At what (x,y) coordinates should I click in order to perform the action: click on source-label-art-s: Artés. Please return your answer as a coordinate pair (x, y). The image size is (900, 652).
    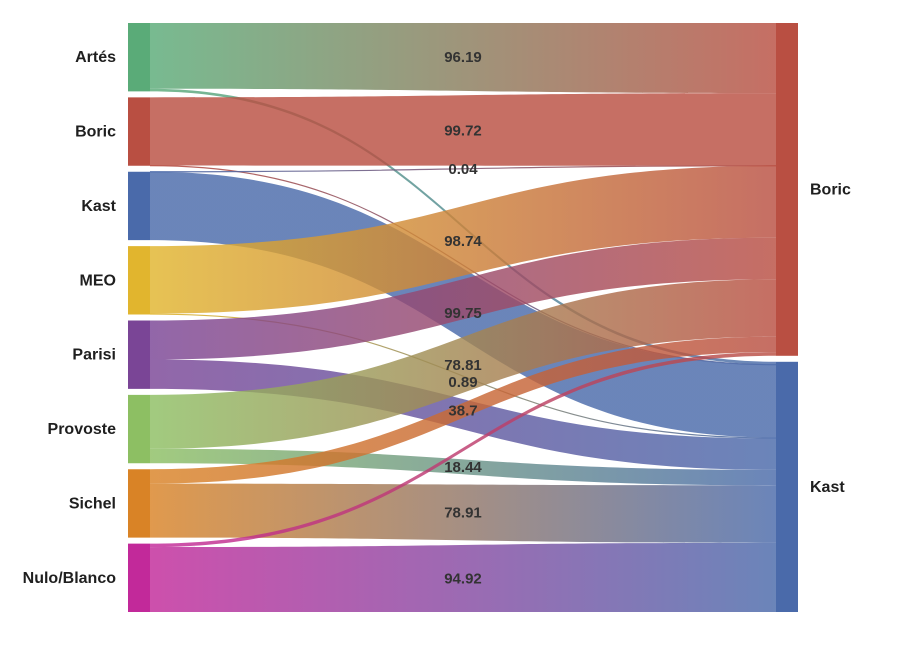
    Looking at the image, I should click on (95, 57).